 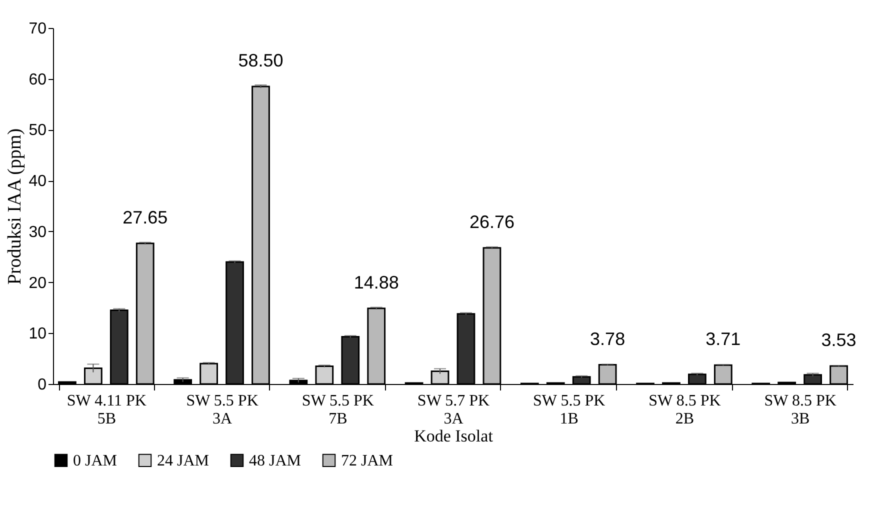 What do you see at coordinates (275, 461) in the screenshot?
I see `legend-label: 48 JAM` at bounding box center [275, 461].